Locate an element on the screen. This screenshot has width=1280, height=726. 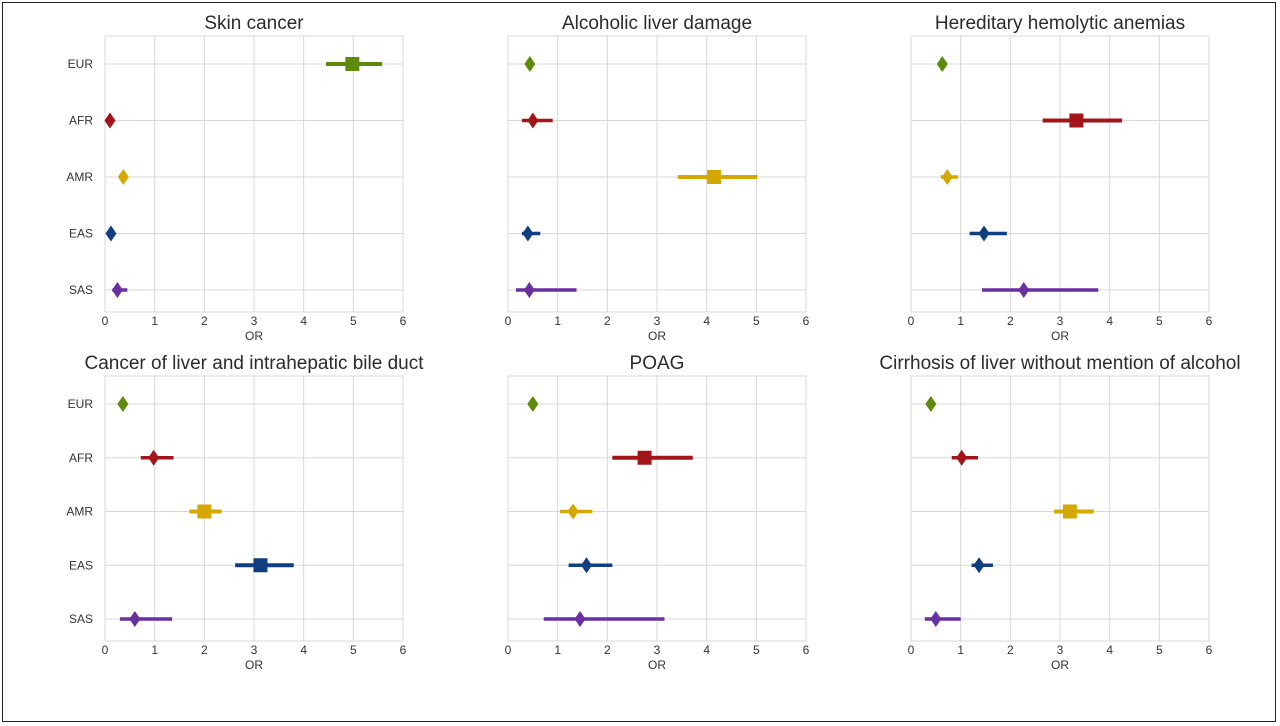
chart-title: Alcoholic liver damage is located at coordinates (657, 23).